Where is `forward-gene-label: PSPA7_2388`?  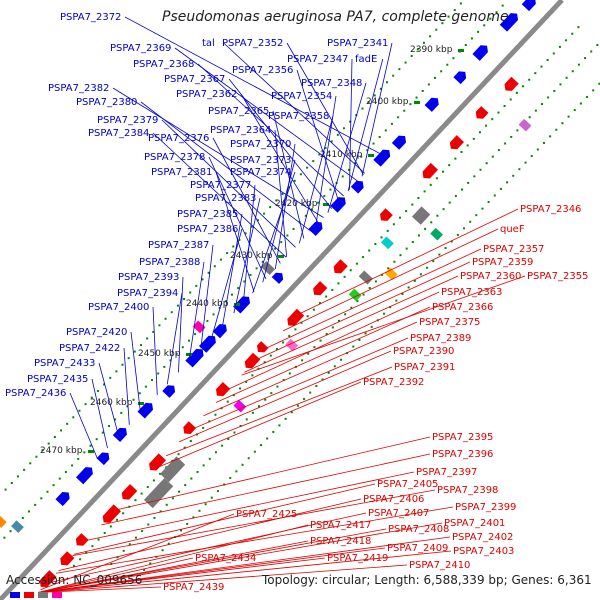 forward-gene-label: PSPA7_2388 is located at coordinates (169, 262).